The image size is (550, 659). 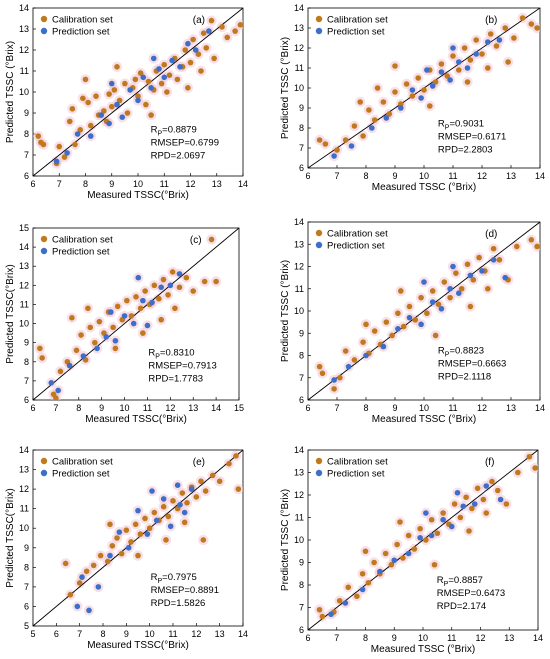 What do you see at coordinates (509, 638) in the screenshot?
I see `x-tick-label: 13` at bounding box center [509, 638].